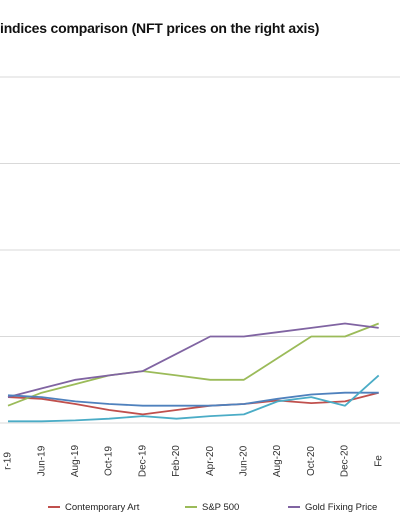  I want to click on x-tick-label: Aug-19, so click(75, 460).